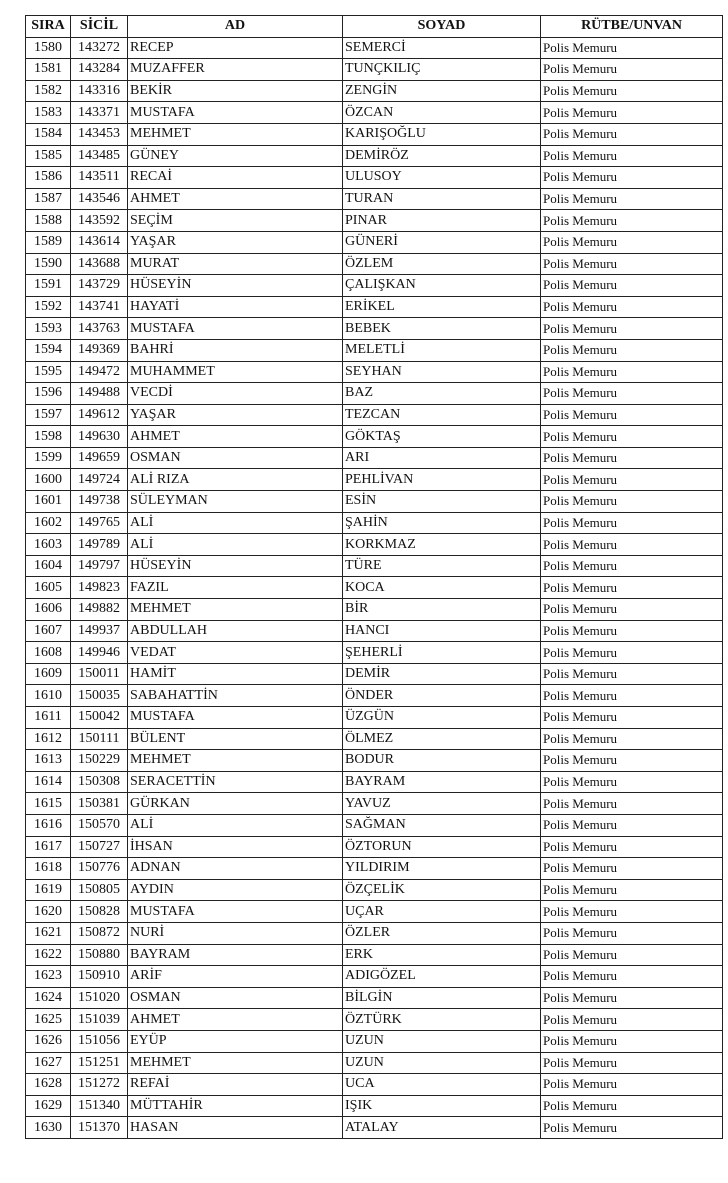 This screenshot has width=728, height=1183. I want to click on cell-soyad: ZENGİN, so click(441, 91).